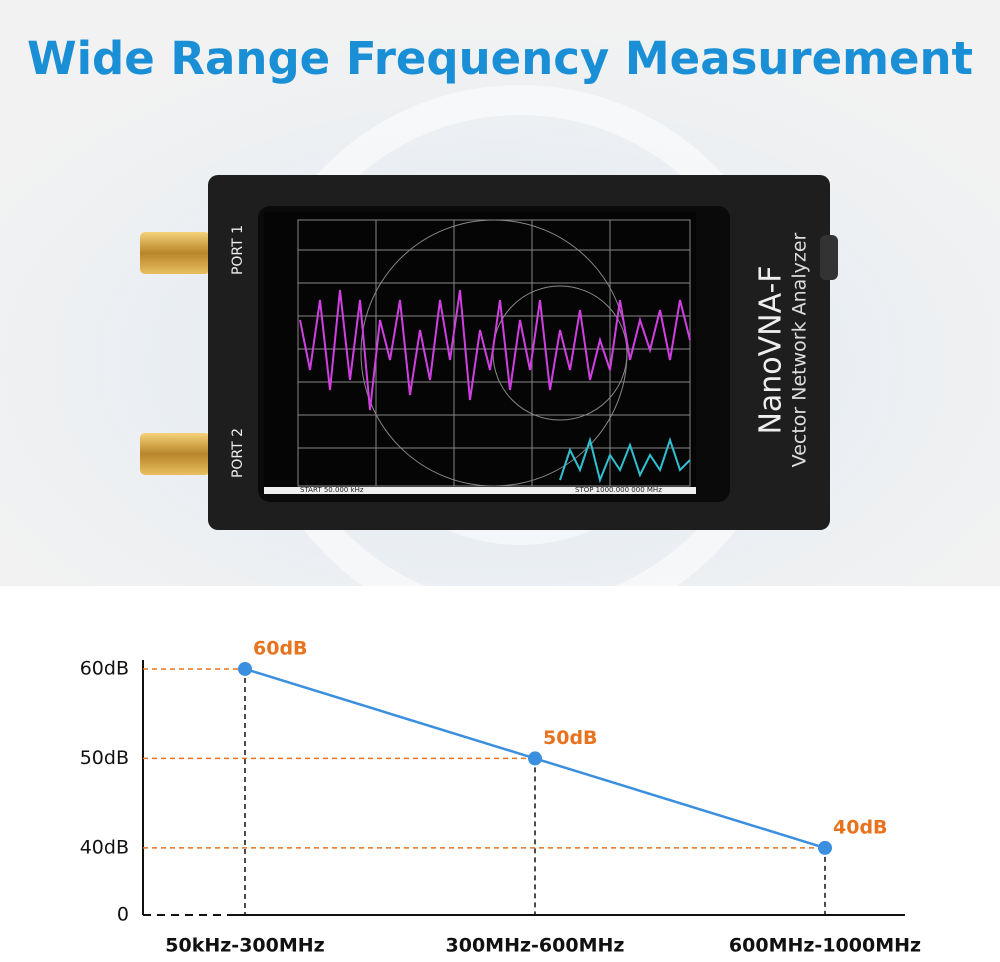 The height and width of the screenshot is (962, 1000). Describe the element at coordinates (332, 490) in the screenshot. I see `screen-text: START 50.000 kHz` at that location.